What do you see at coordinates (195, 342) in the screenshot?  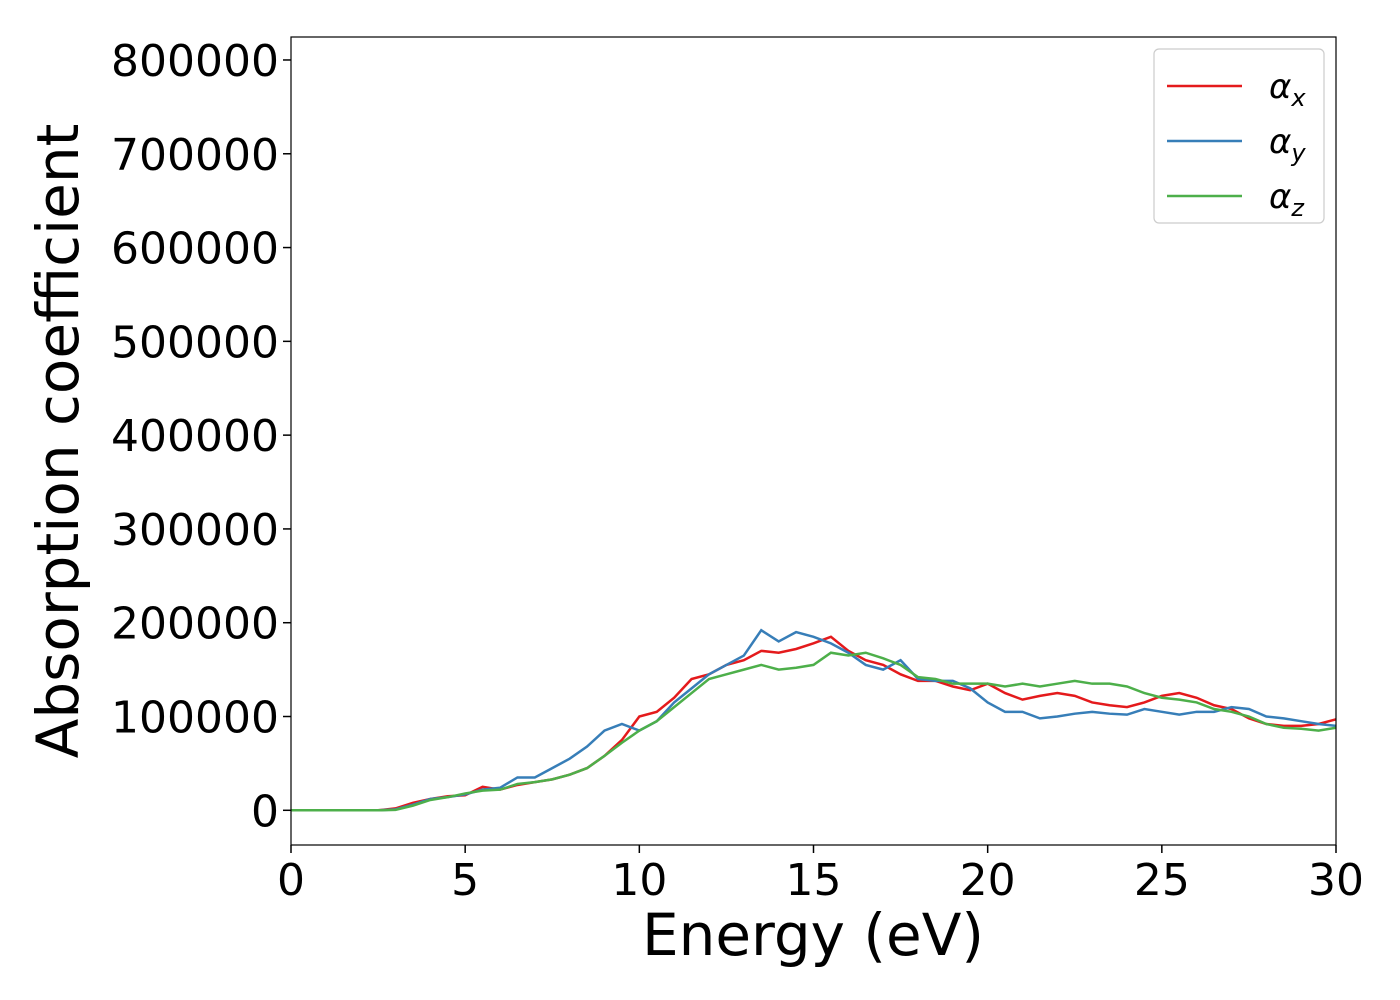 I see `y-tick-label: 500000` at bounding box center [195, 342].